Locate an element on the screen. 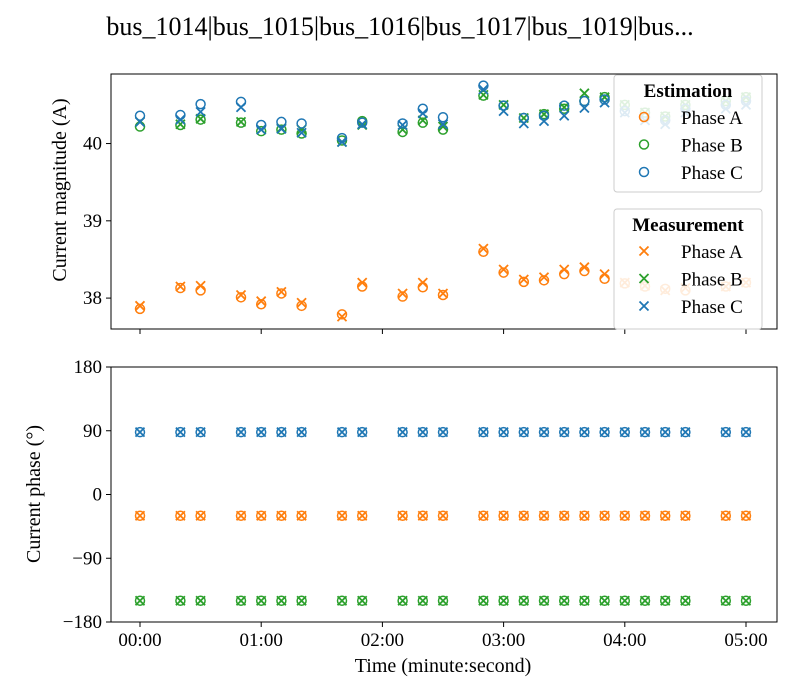 The image size is (800, 700). y-tick-label: 38 is located at coordinates (92, 298).